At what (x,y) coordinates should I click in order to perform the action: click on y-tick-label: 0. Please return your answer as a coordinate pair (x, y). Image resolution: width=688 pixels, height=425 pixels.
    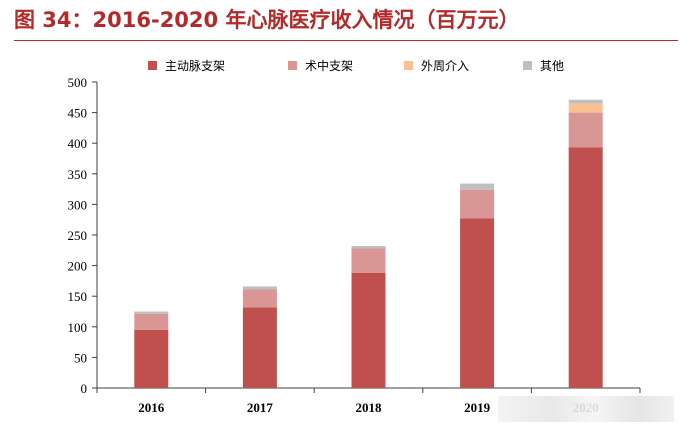
    Looking at the image, I should click on (84, 388).